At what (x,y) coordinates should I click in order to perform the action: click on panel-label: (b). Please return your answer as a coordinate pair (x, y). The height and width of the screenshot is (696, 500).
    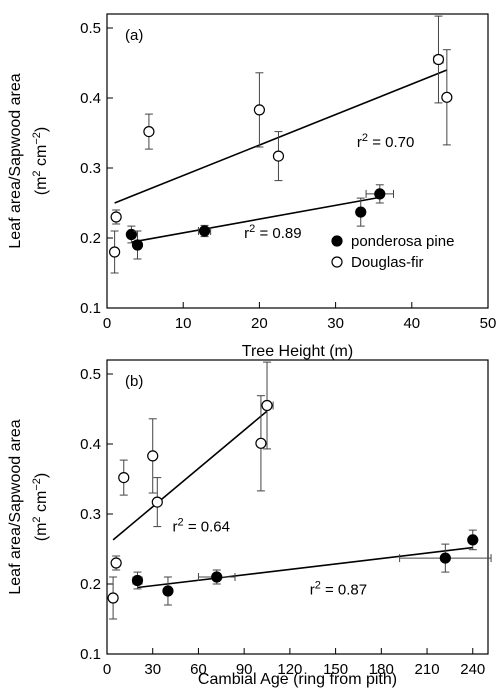
    Looking at the image, I should click on (134, 381).